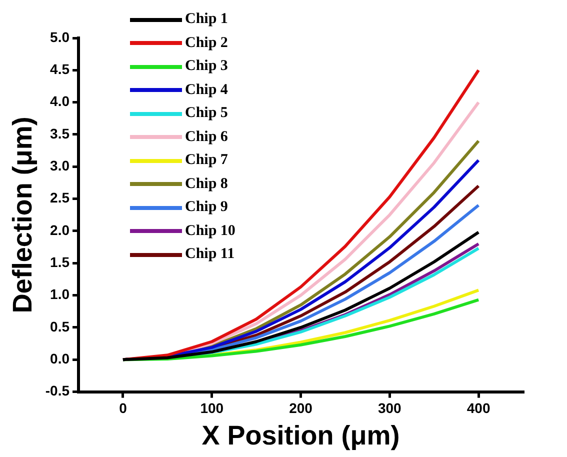  What do you see at coordinates (60, 326) in the screenshot?
I see `y-tick-label: 0.5` at bounding box center [60, 326].